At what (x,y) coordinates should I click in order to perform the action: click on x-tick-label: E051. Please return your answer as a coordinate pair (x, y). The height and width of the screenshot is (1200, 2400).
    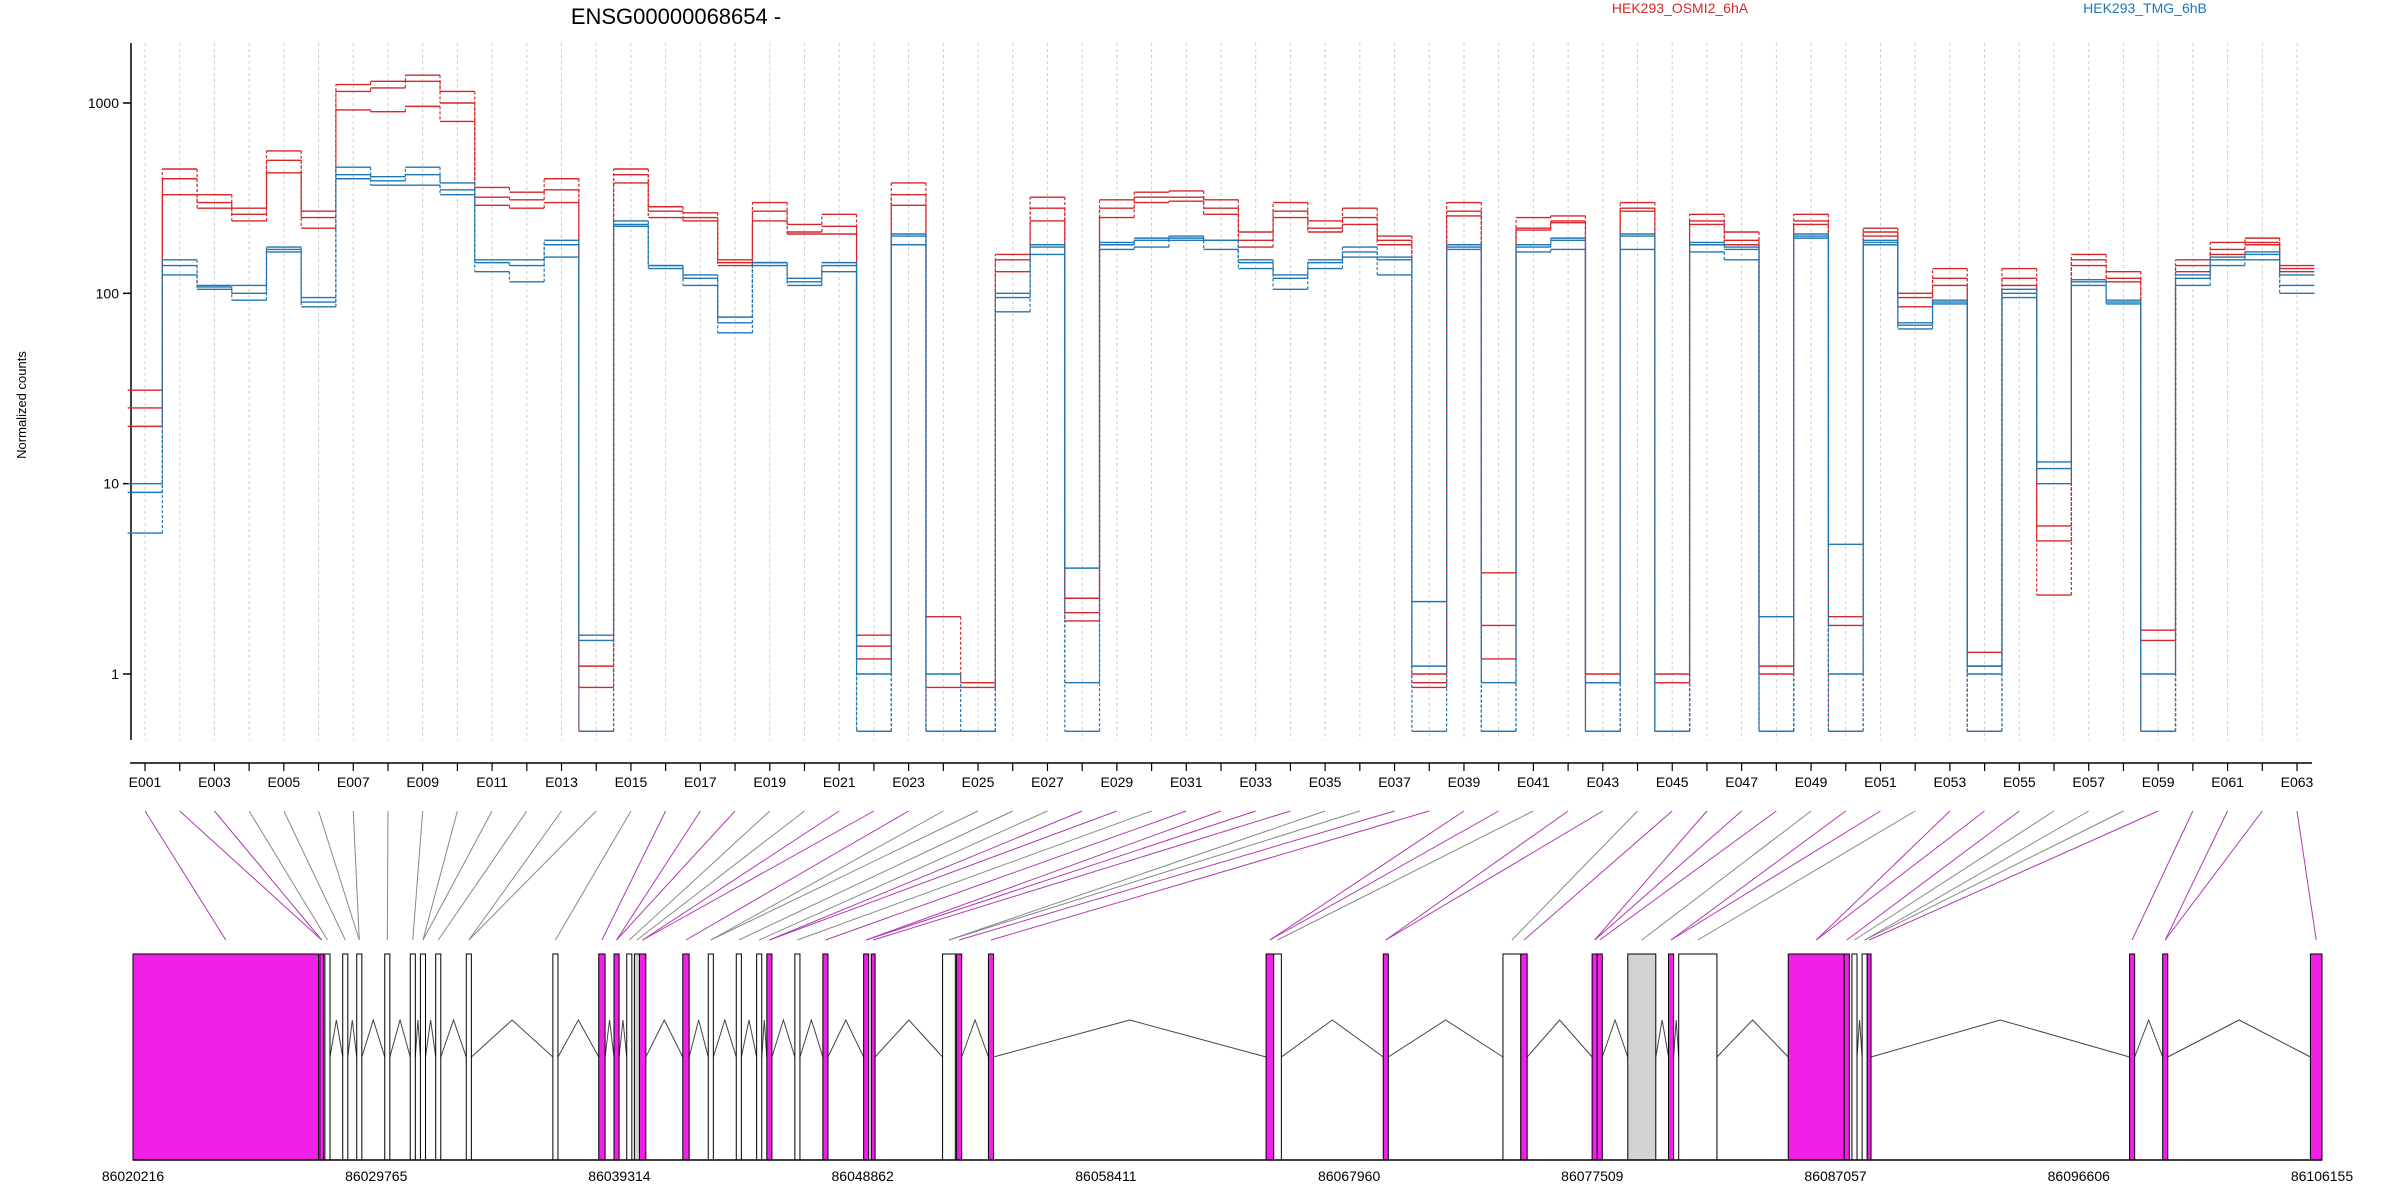
    Looking at the image, I should click on (1880, 782).